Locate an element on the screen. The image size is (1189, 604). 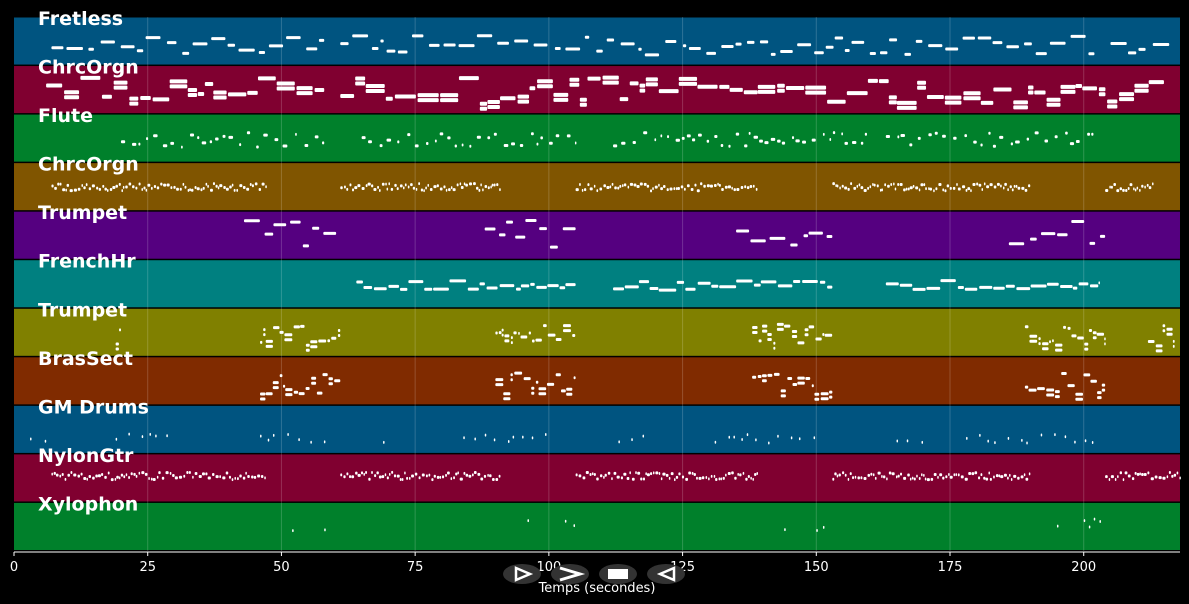
x-axis-label: Temps (secondes) is located at coordinates (597, 588).